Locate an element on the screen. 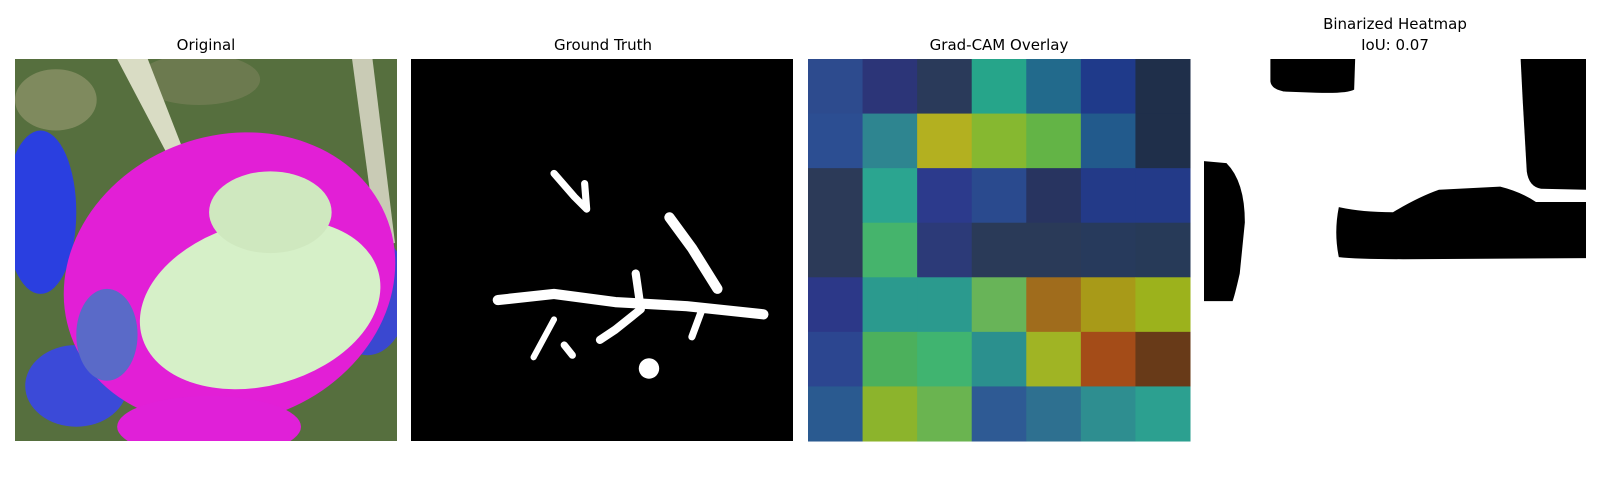 The image size is (1600, 500). panel-subtitle: IoU: 0.07 is located at coordinates (1395, 45).